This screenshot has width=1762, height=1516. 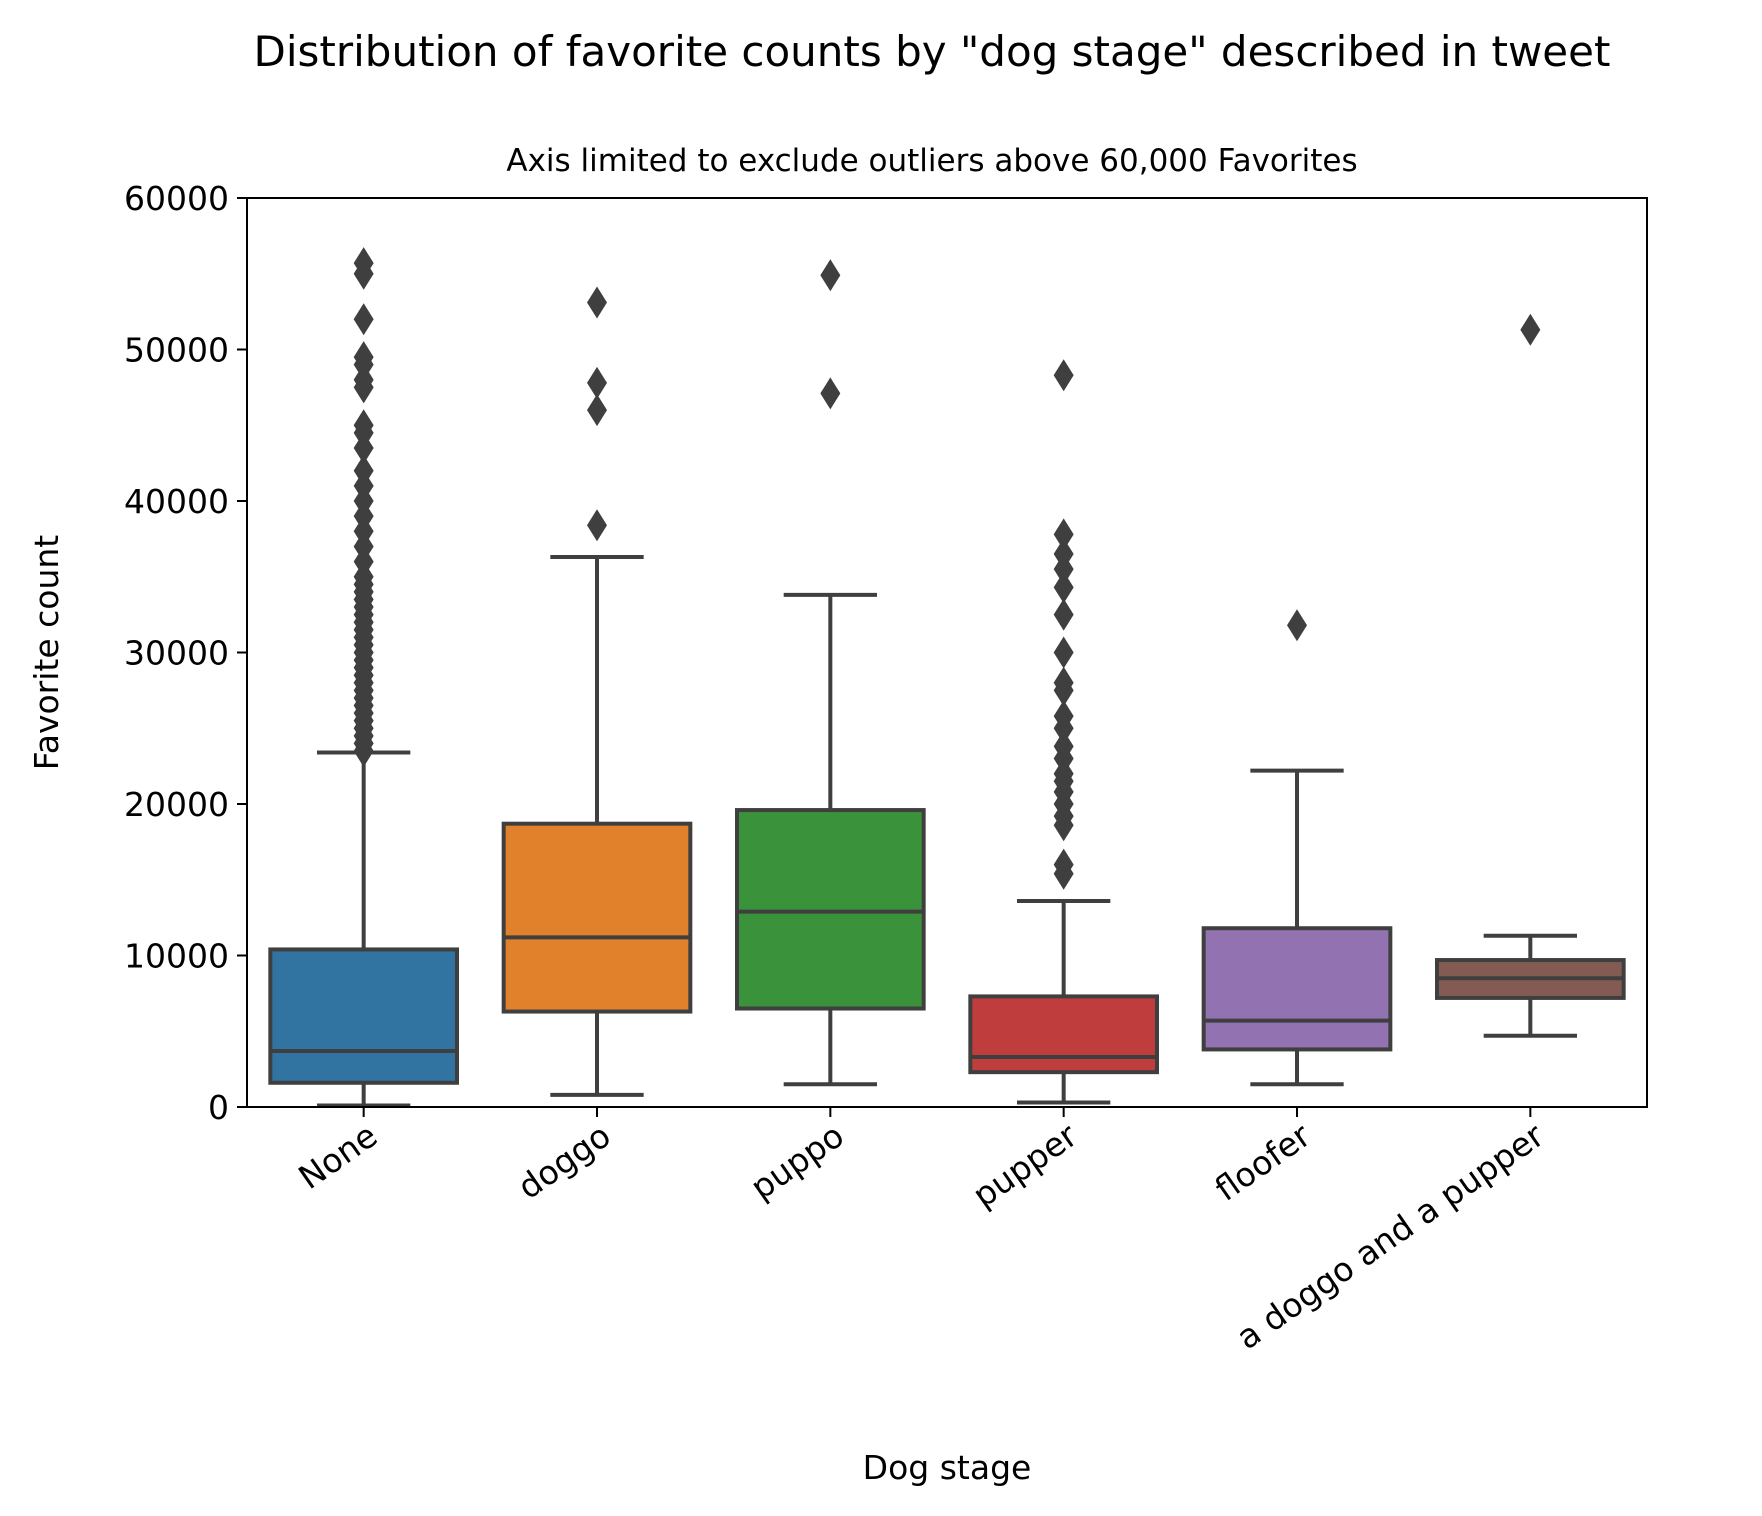 What do you see at coordinates (176, 350) in the screenshot?
I see `y-tick-label: 50000` at bounding box center [176, 350].